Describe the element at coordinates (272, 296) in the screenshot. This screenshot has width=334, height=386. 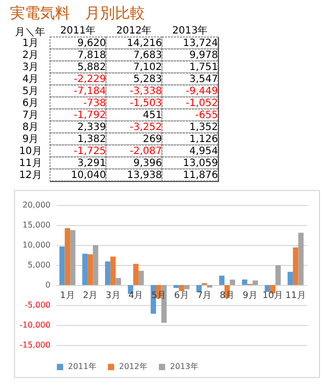
I see `x-tick-label: 10月` at that location.